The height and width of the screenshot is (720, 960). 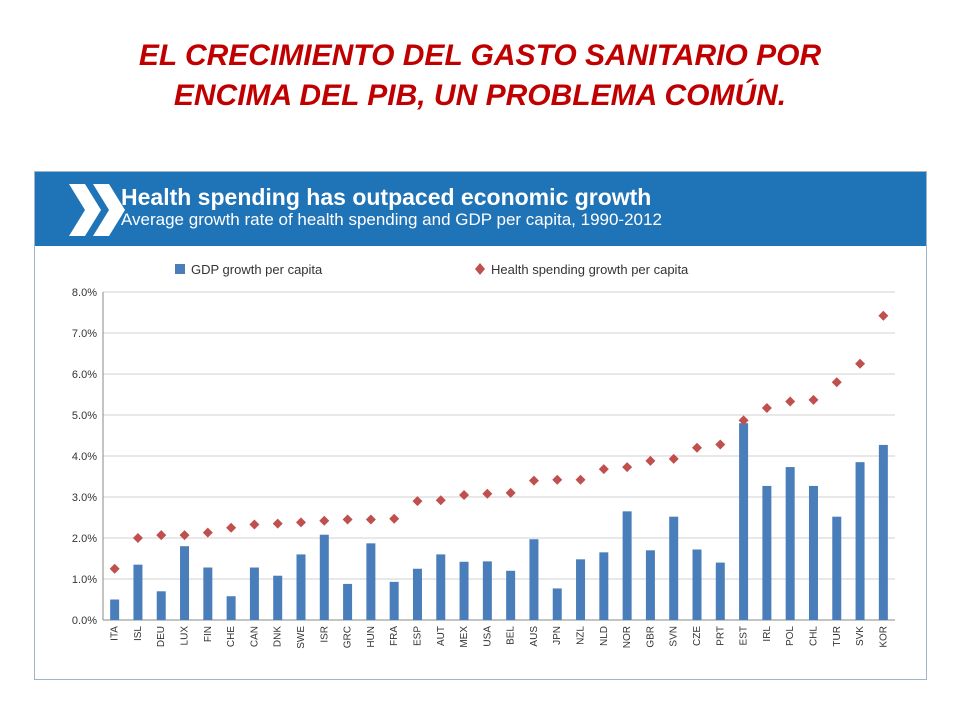 What do you see at coordinates (115, 609) in the screenshot?
I see `bar-ita` at bounding box center [115, 609].